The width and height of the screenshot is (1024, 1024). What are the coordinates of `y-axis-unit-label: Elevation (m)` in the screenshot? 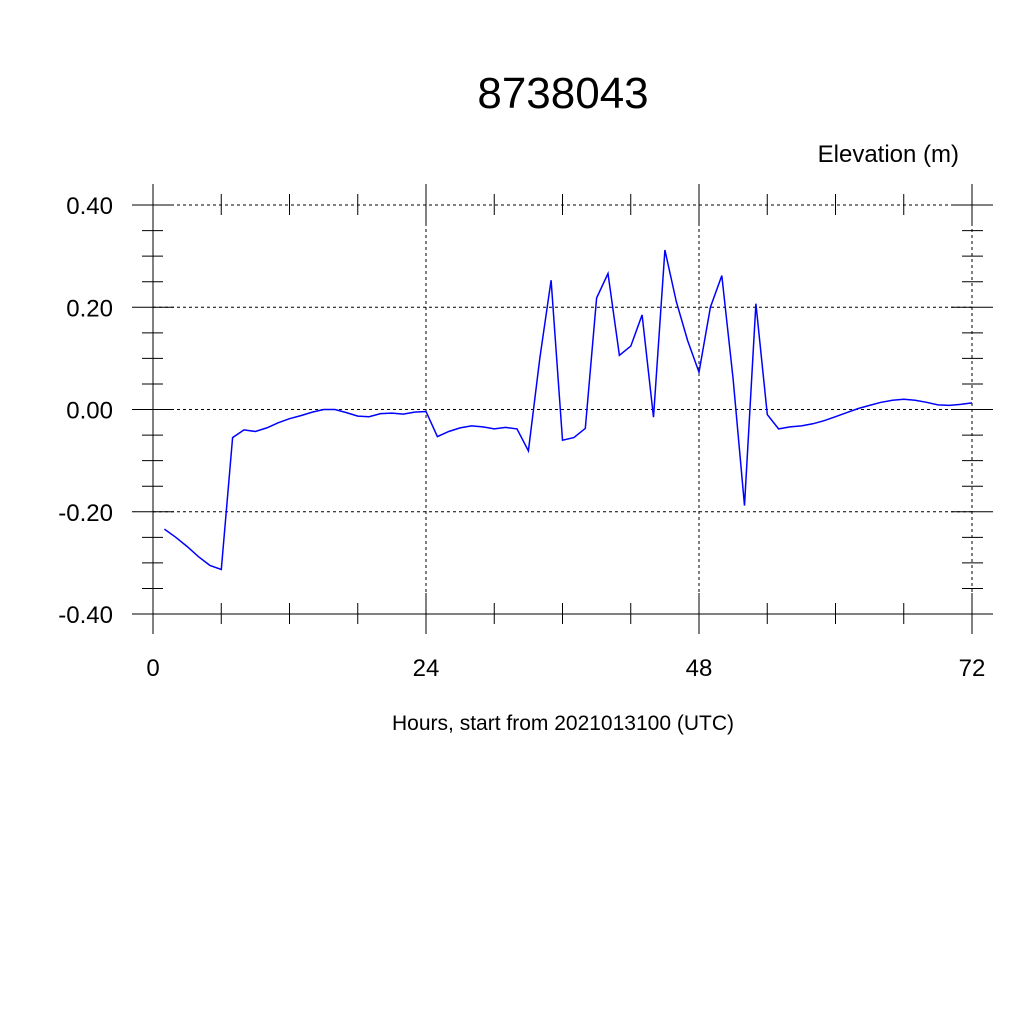 It's located at (888, 154).